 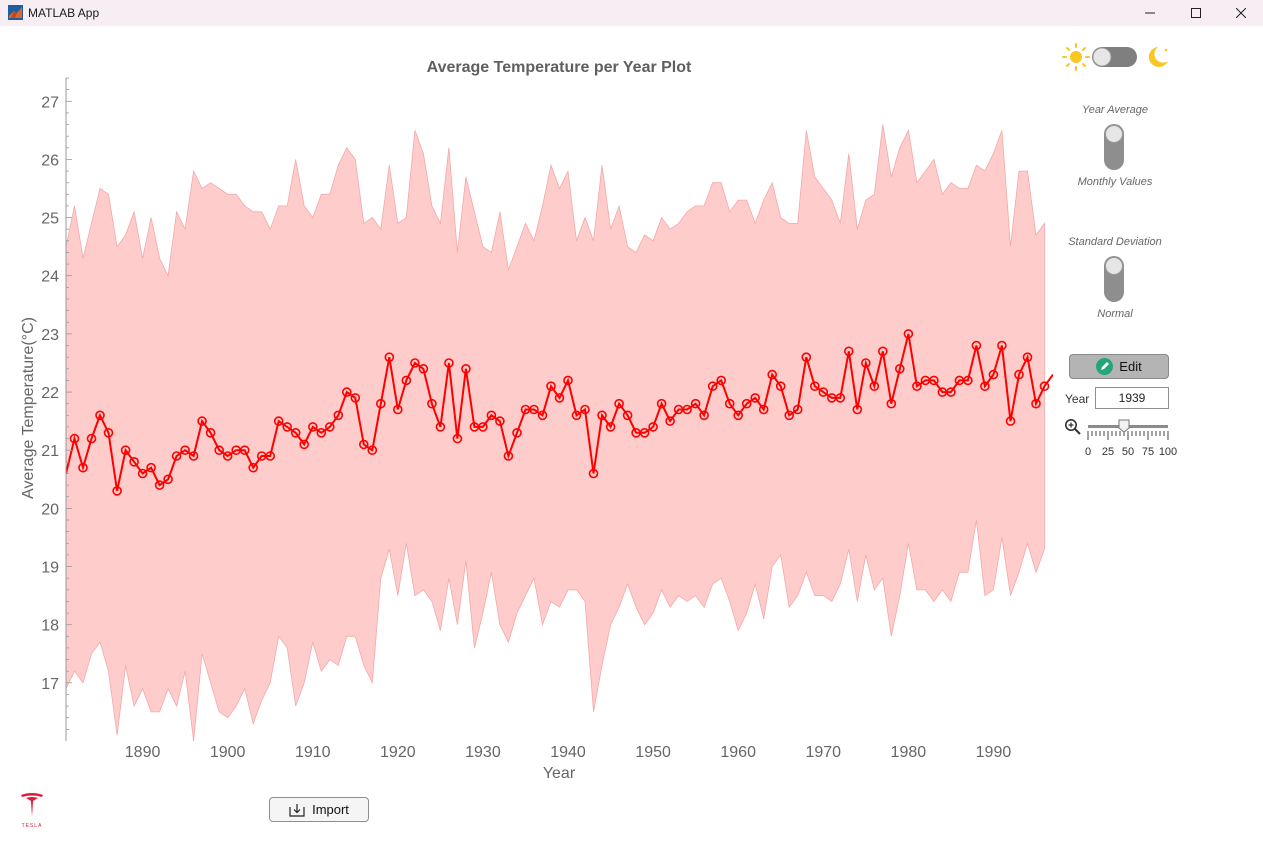 What do you see at coordinates (1115, 314) in the screenshot?
I see `normal-label: Normal` at bounding box center [1115, 314].